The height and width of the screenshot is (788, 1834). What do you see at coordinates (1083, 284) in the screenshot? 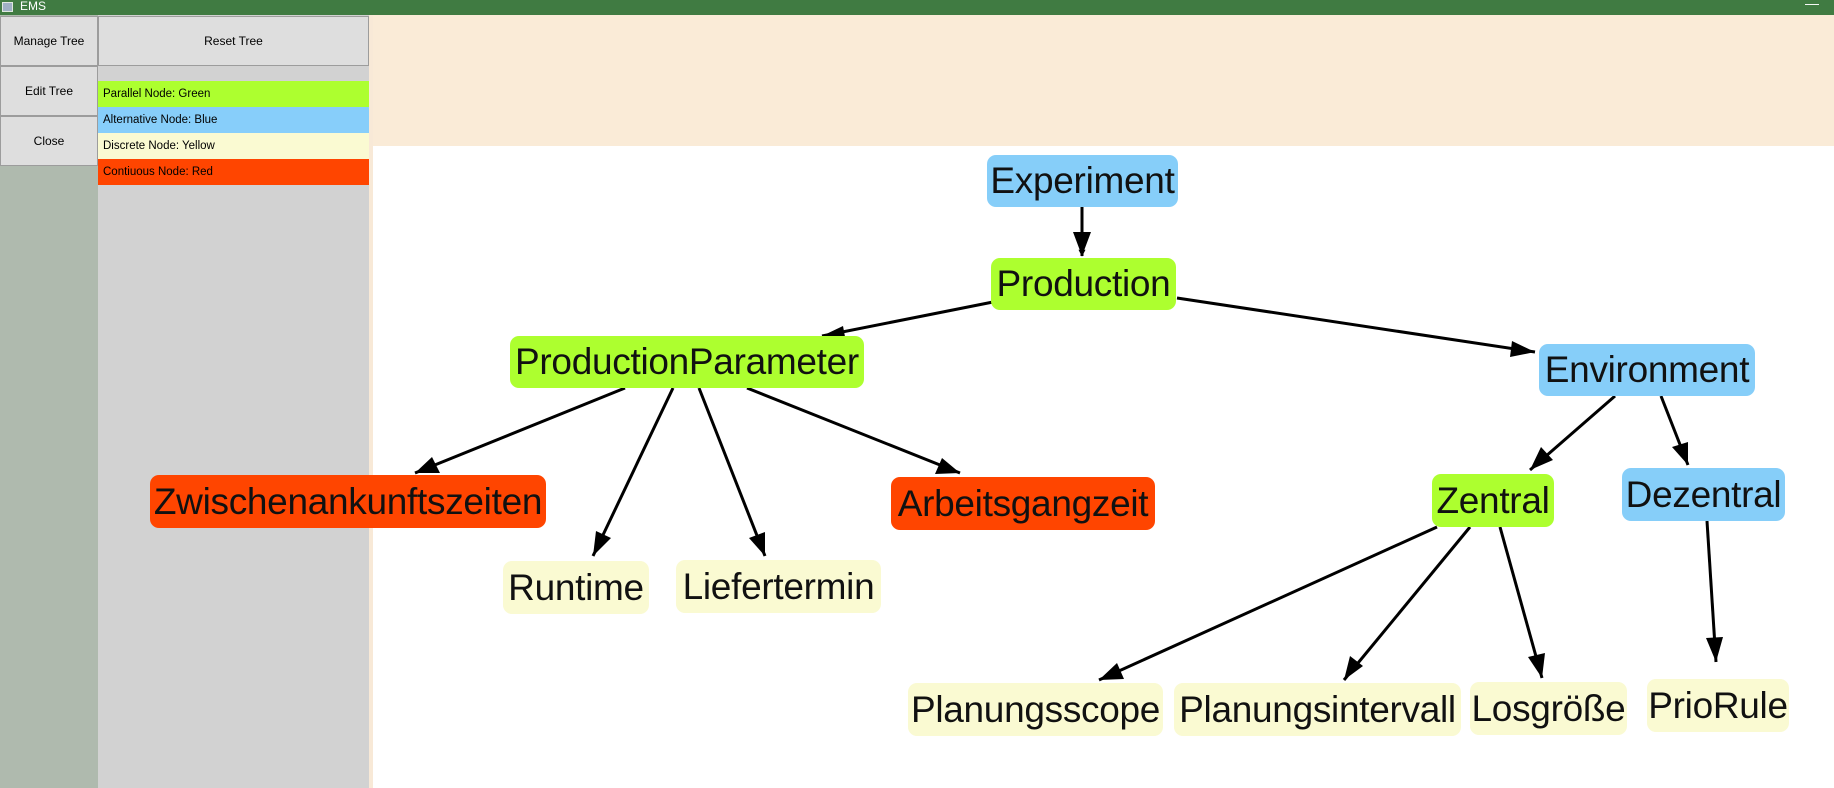
I see `node-production: Production` at bounding box center [1083, 284].